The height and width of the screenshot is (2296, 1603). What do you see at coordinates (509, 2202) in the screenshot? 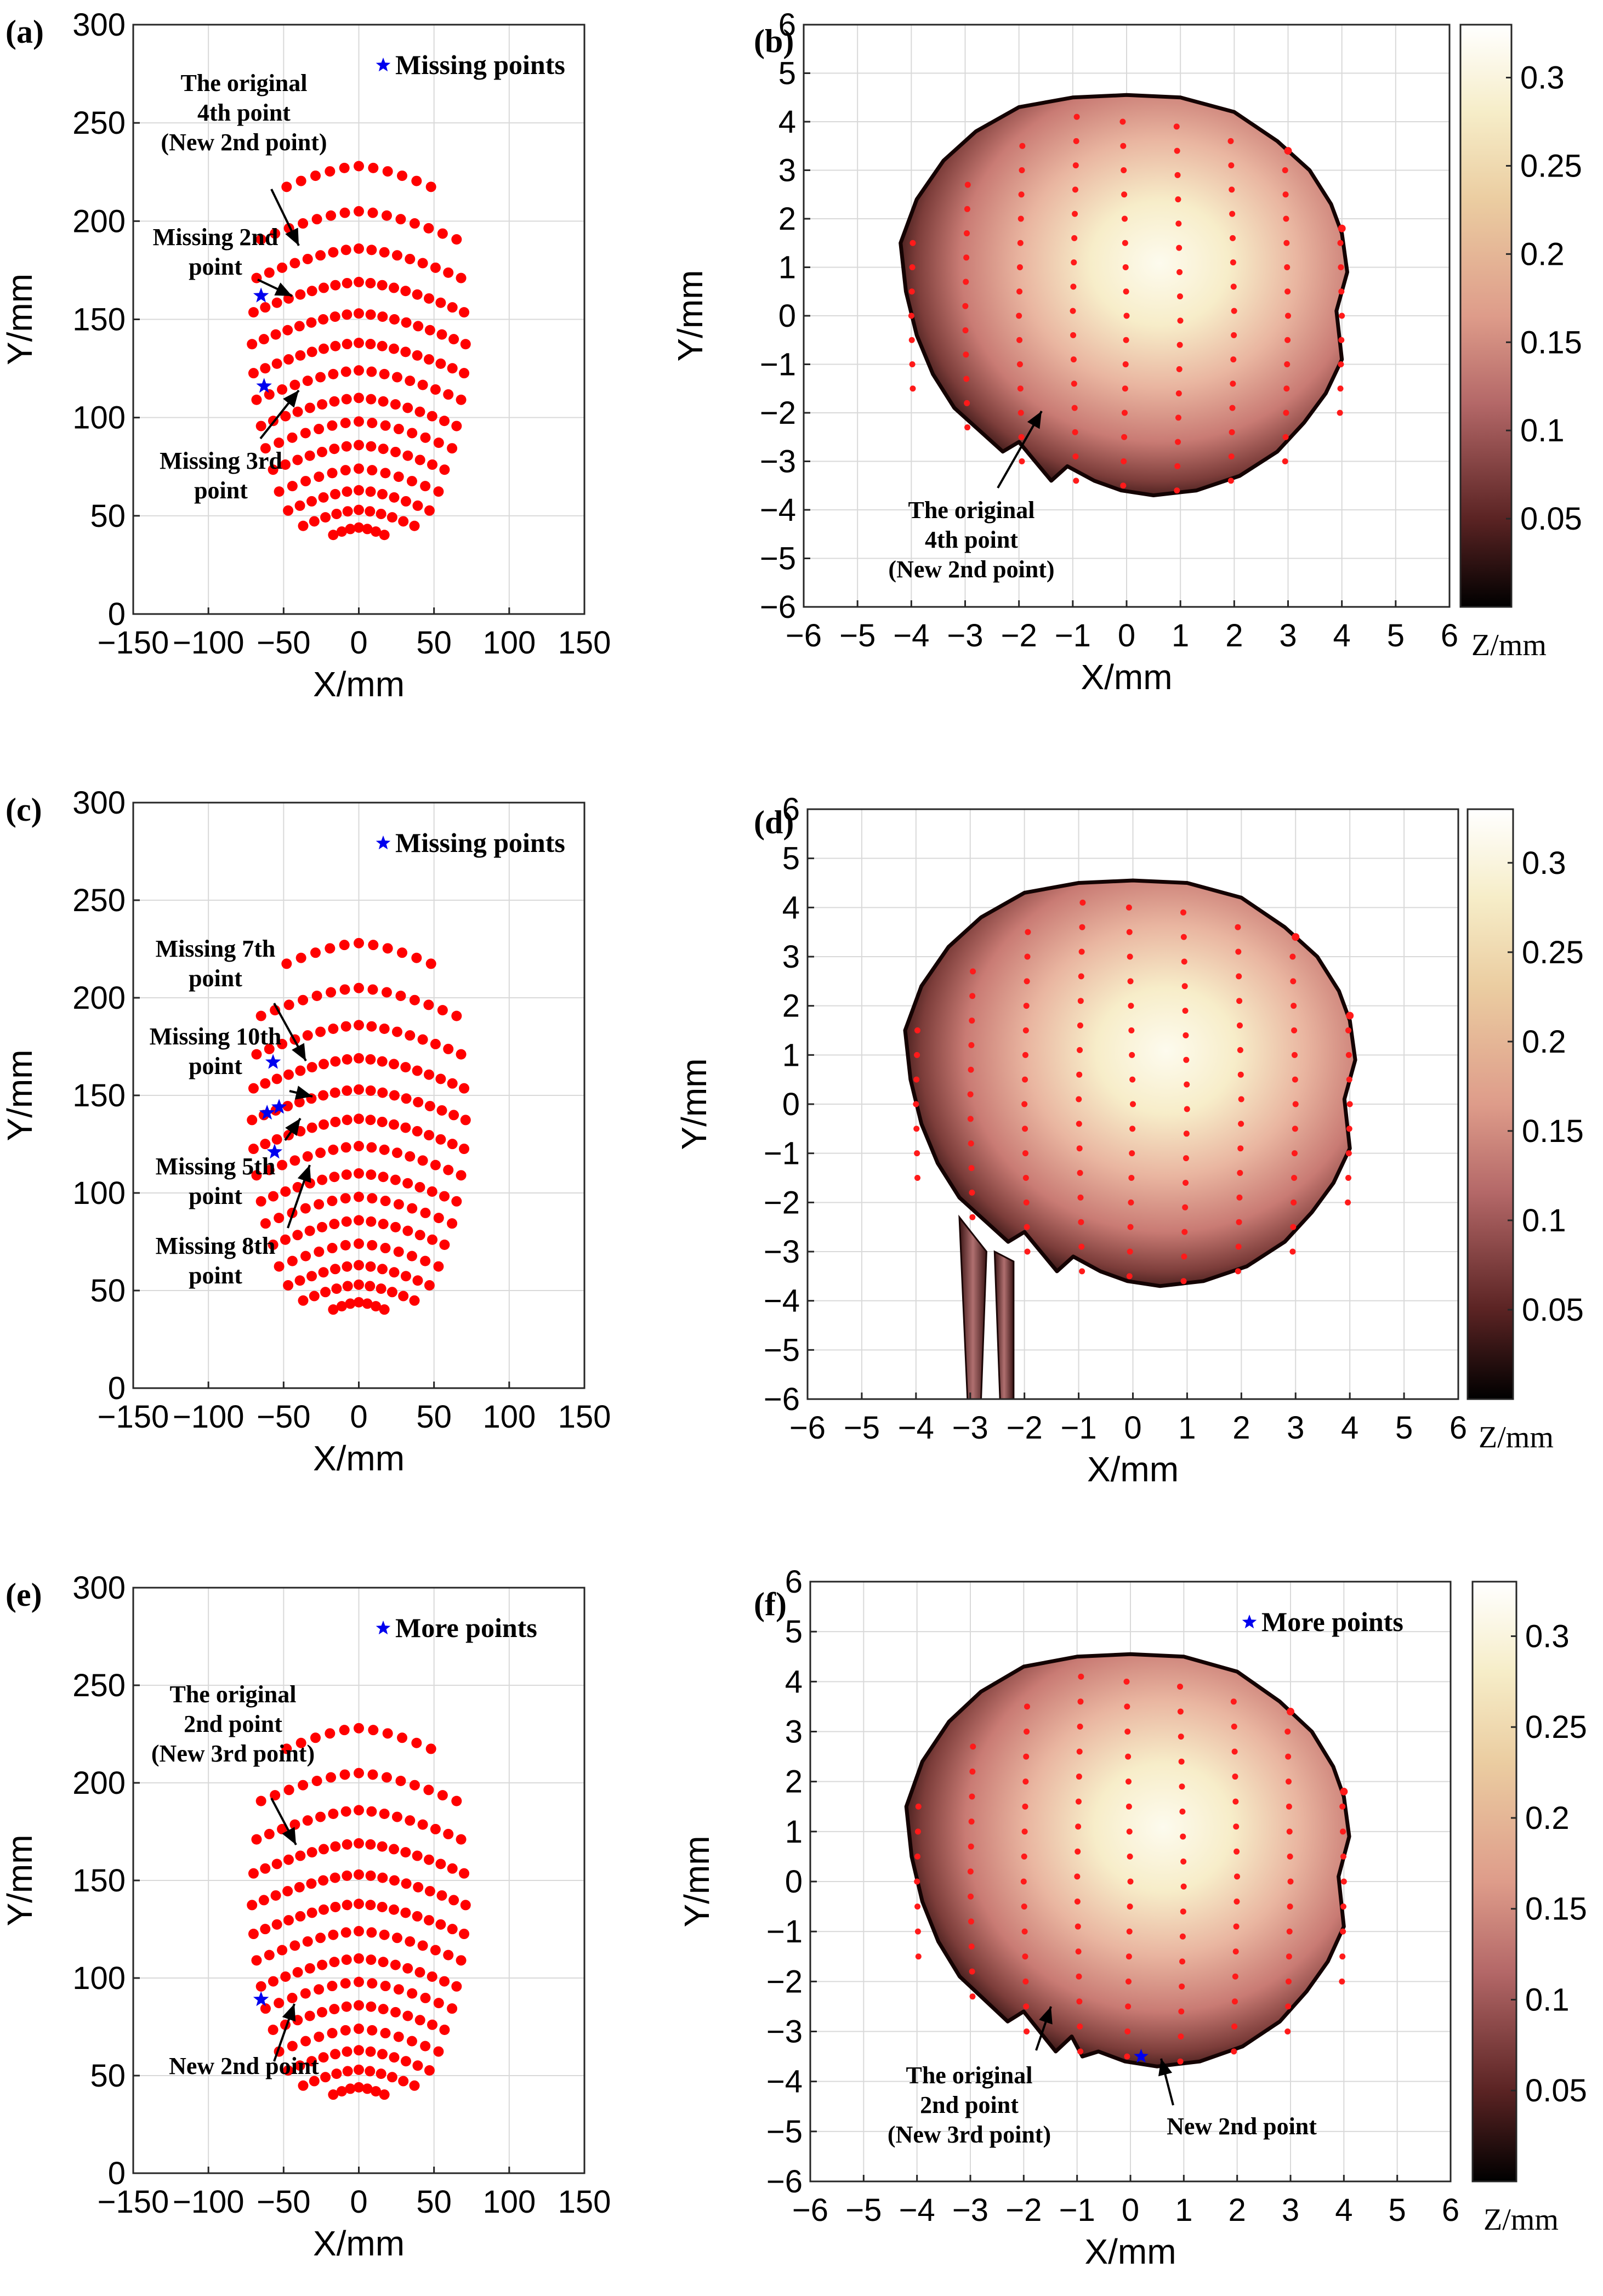
I see `x-tick-label: 100` at bounding box center [509, 2202].